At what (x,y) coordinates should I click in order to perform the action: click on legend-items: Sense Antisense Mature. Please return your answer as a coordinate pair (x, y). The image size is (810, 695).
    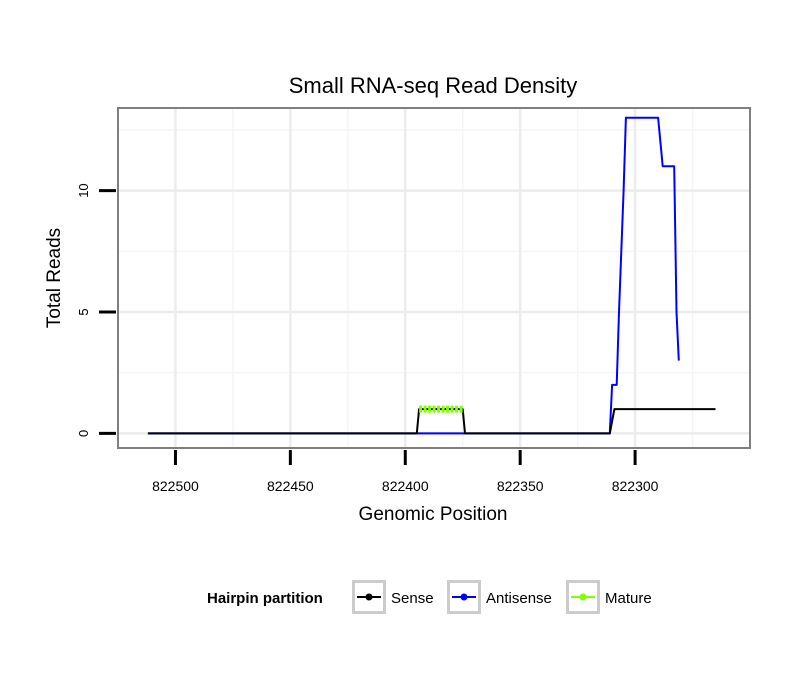
    Looking at the image, I should click on (502, 597).